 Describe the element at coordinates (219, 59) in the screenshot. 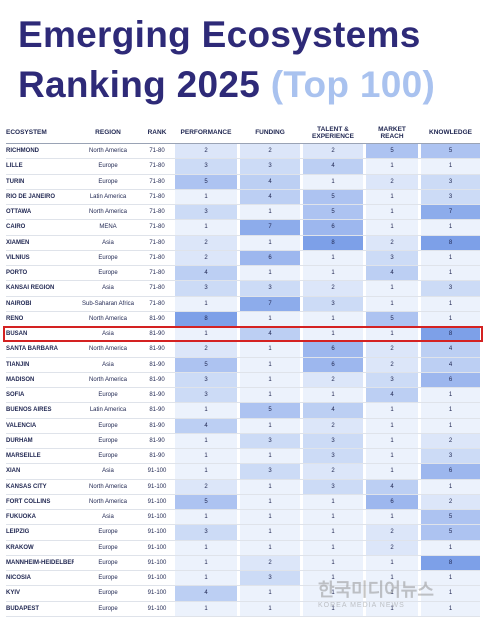

I see `title-main: Emerging Ecosystems Ranking 2025` at that location.